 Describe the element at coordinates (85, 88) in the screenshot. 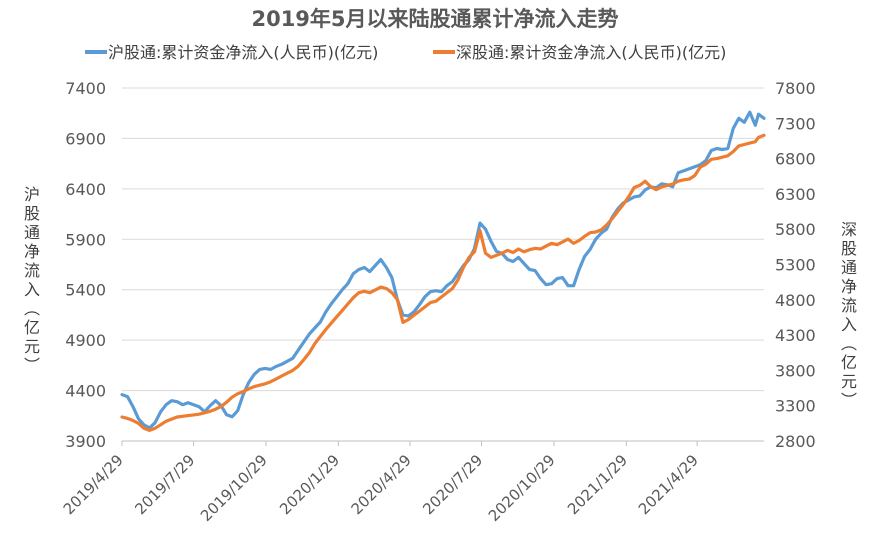

I see `y-left-tick-label: 7400` at that location.